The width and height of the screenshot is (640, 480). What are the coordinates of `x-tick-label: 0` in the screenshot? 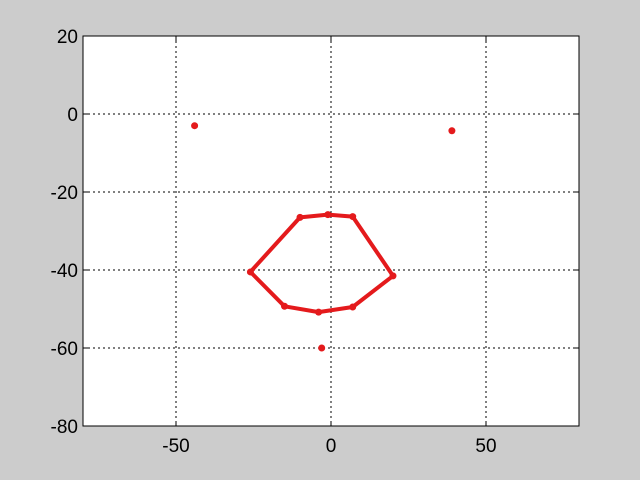 It's located at (331, 446).